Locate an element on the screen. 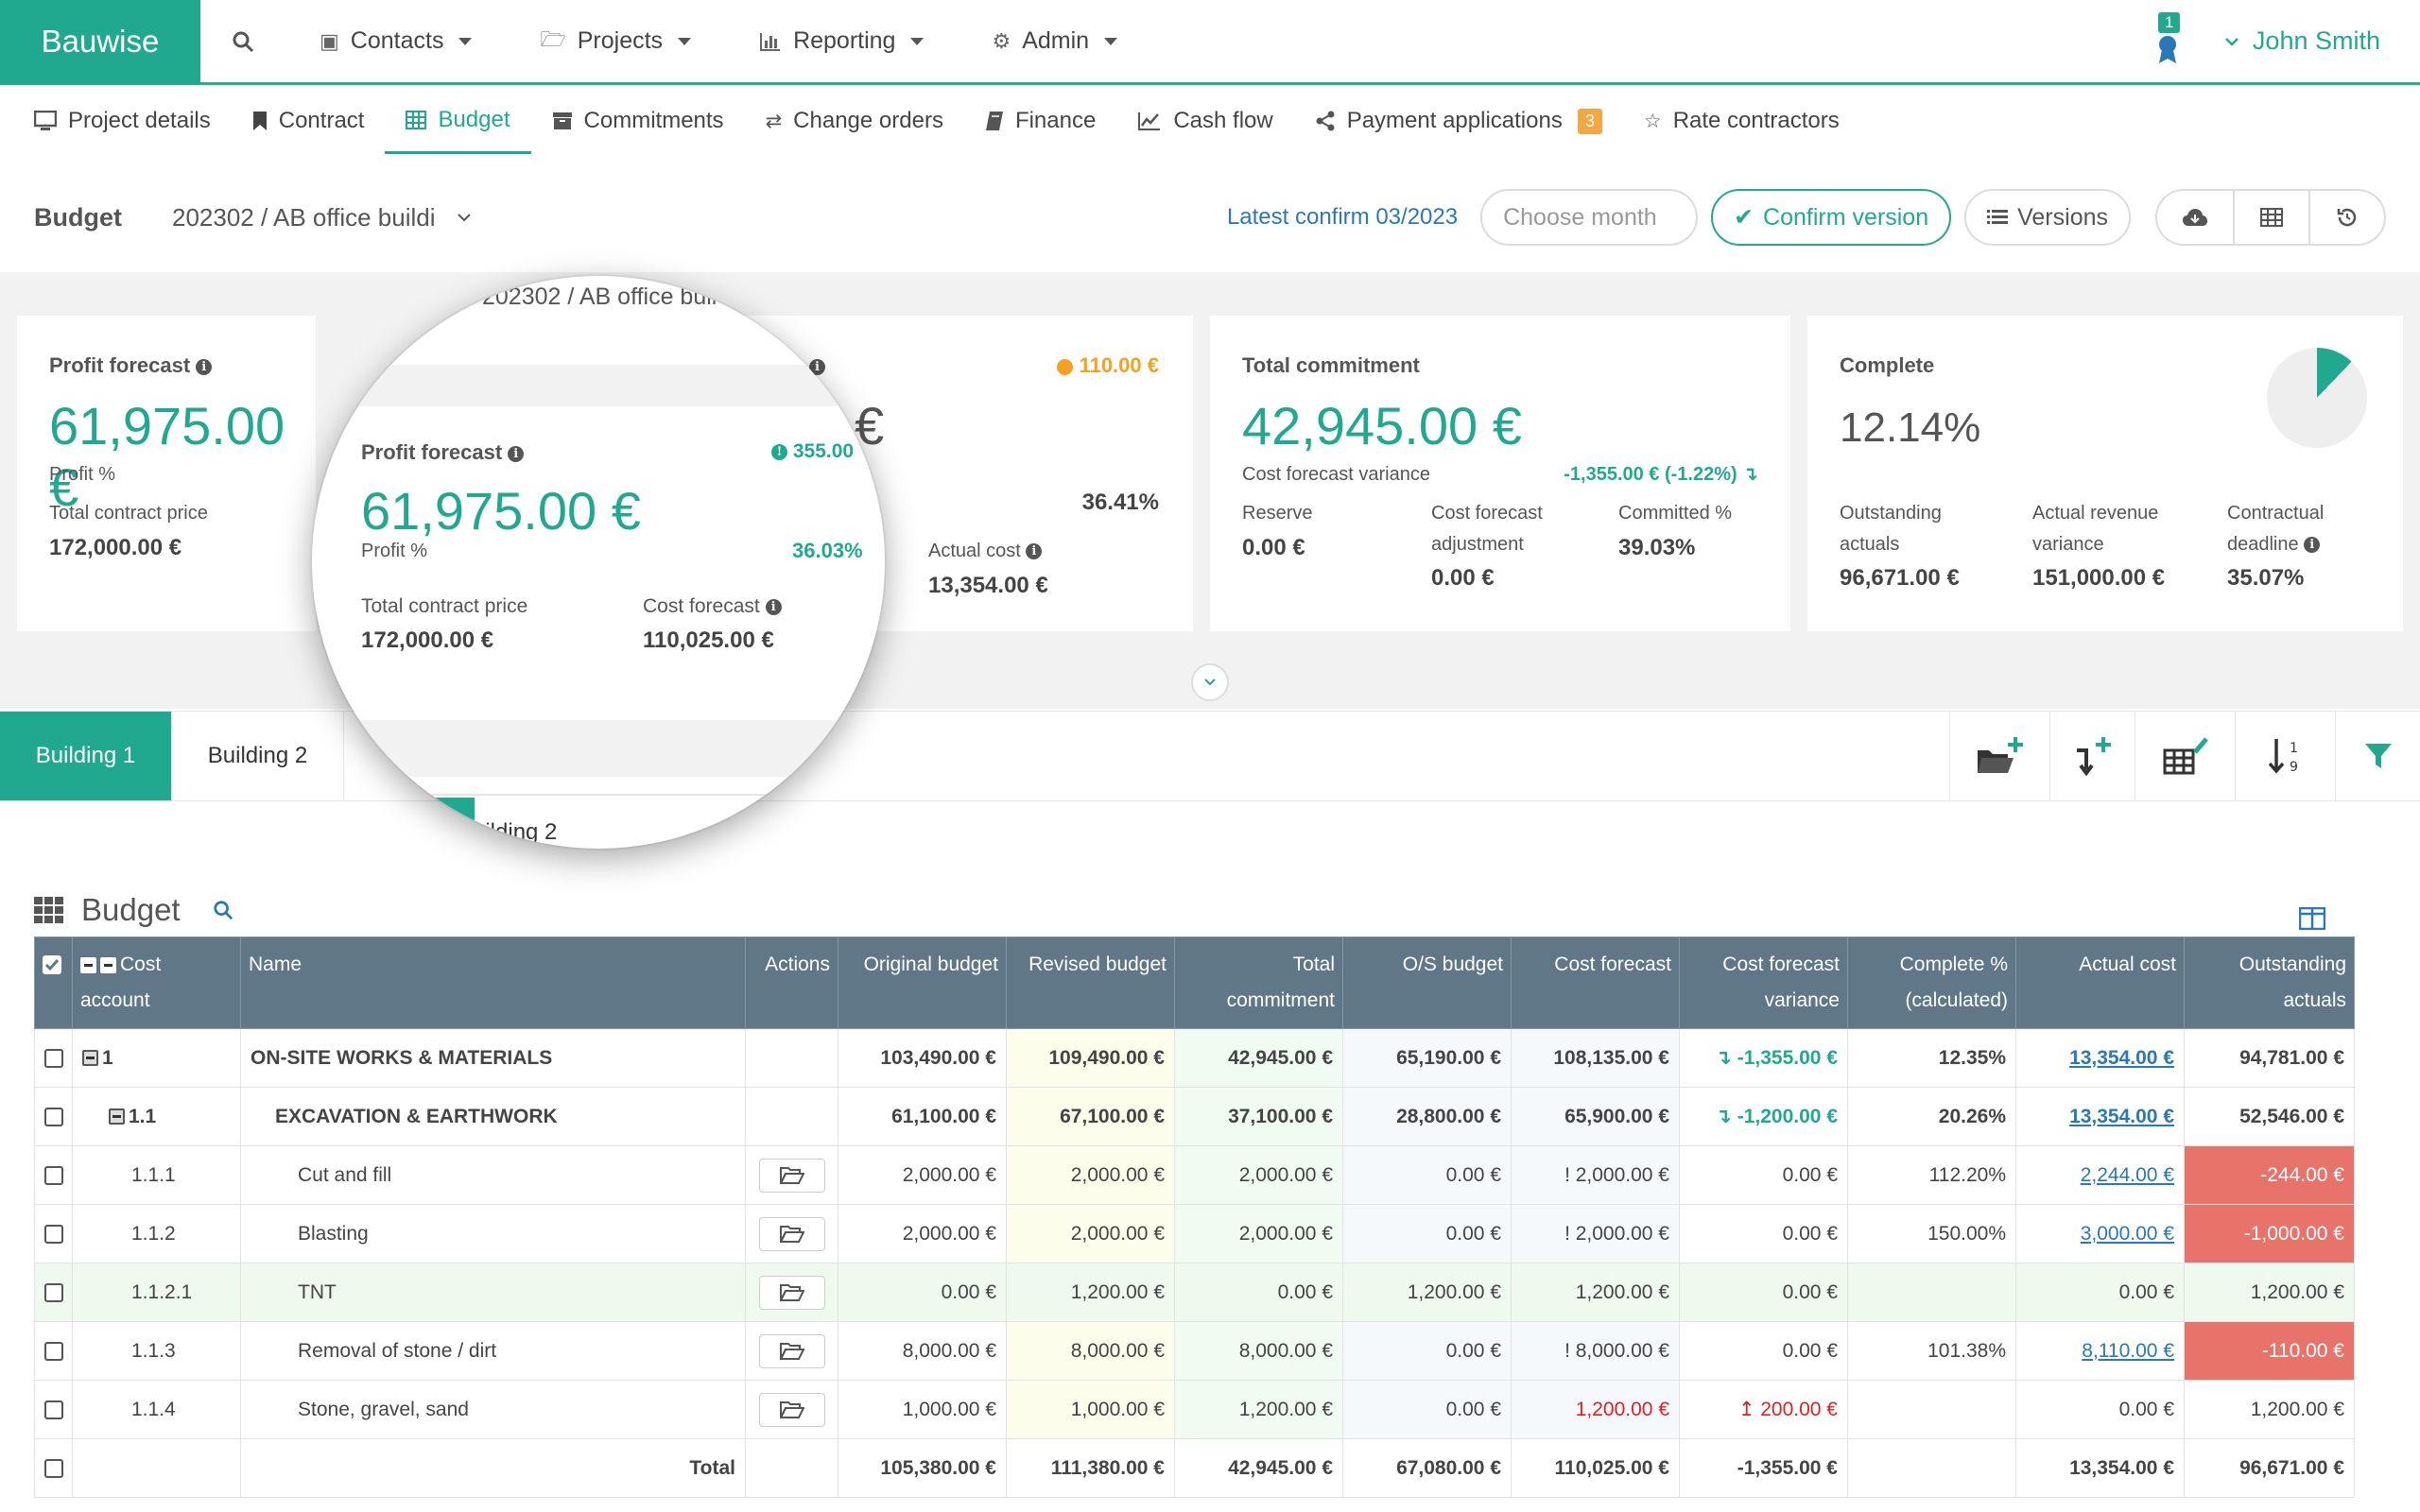 The image size is (2420, 1512). user-menu: John Smith is located at coordinates (2302, 41).